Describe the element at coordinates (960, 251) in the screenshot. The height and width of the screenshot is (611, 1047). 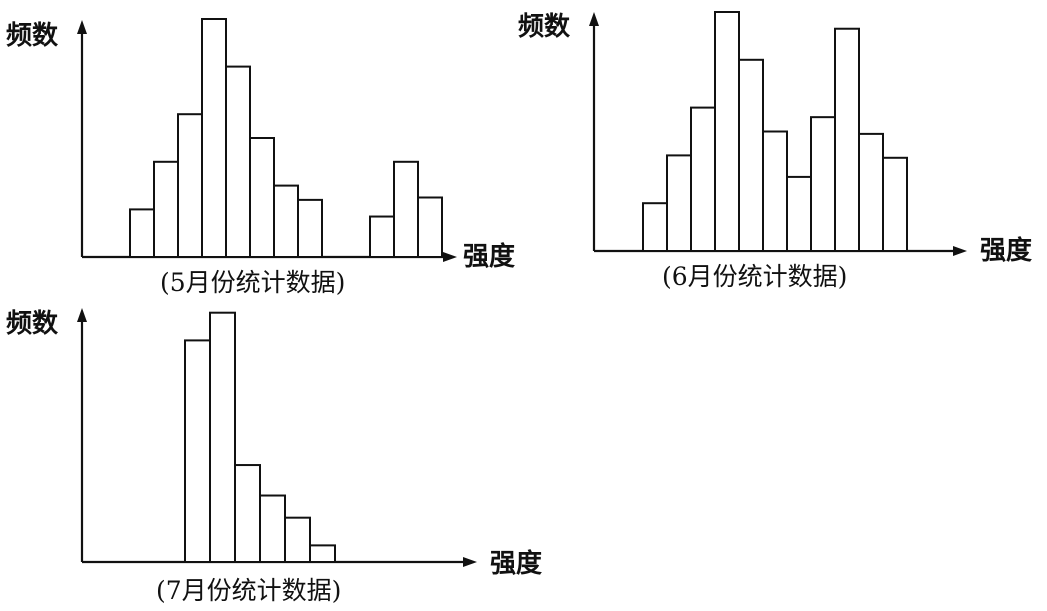
I see `chart-june-x-arrow` at that location.